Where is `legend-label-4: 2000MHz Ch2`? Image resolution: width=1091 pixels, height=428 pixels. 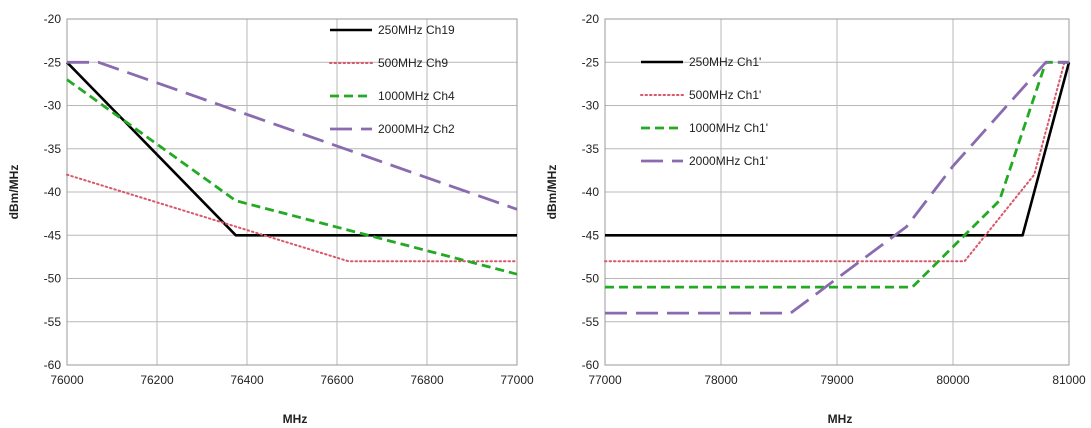 legend-label-4: 2000MHz Ch2 is located at coordinates (416, 129).